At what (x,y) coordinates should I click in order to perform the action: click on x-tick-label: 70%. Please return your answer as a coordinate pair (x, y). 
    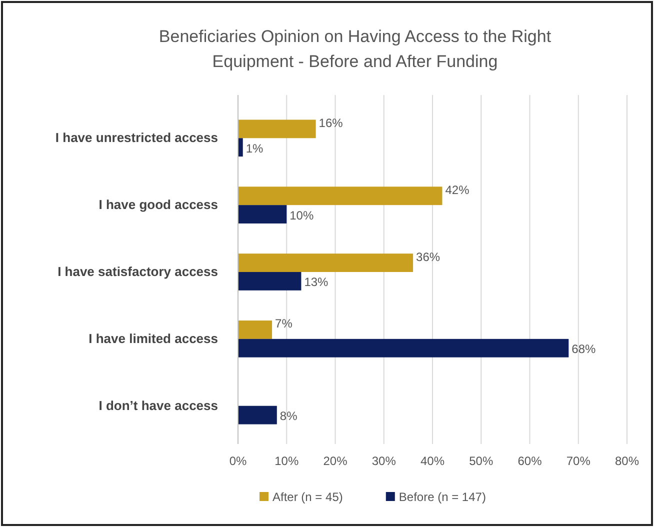
    Looking at the image, I should click on (578, 461).